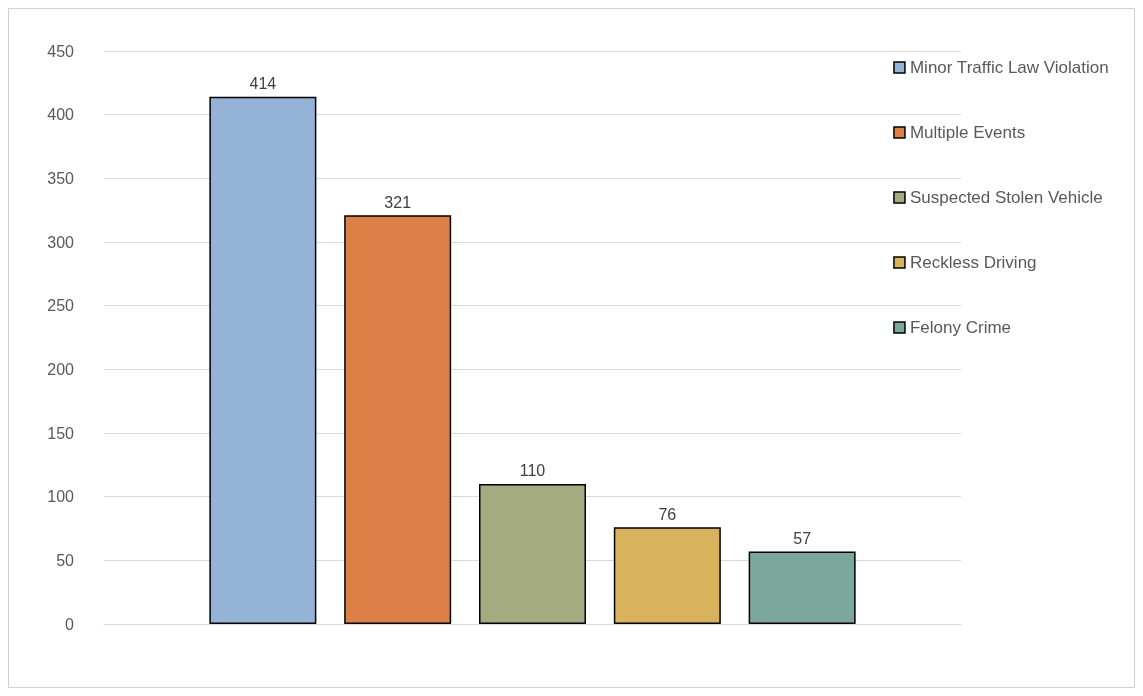 Image resolution: width=1143 pixels, height=696 pixels. Describe the element at coordinates (61, 497) in the screenshot. I see `y-tick-label: 100` at that location.